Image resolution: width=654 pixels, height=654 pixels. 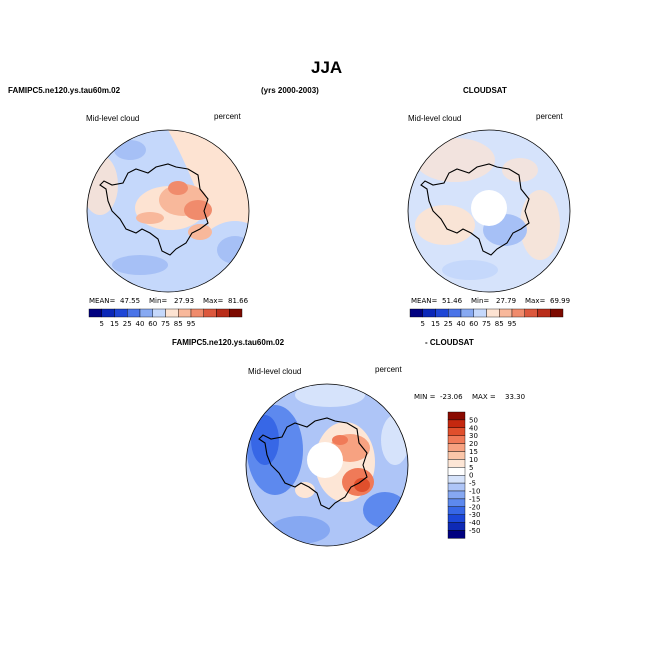 I want to click on figure-title: JJA, so click(x=327, y=67).